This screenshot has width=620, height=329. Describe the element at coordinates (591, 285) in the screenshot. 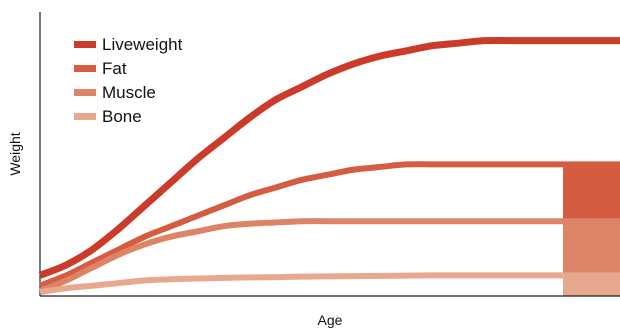

I see `bone-block` at that location.